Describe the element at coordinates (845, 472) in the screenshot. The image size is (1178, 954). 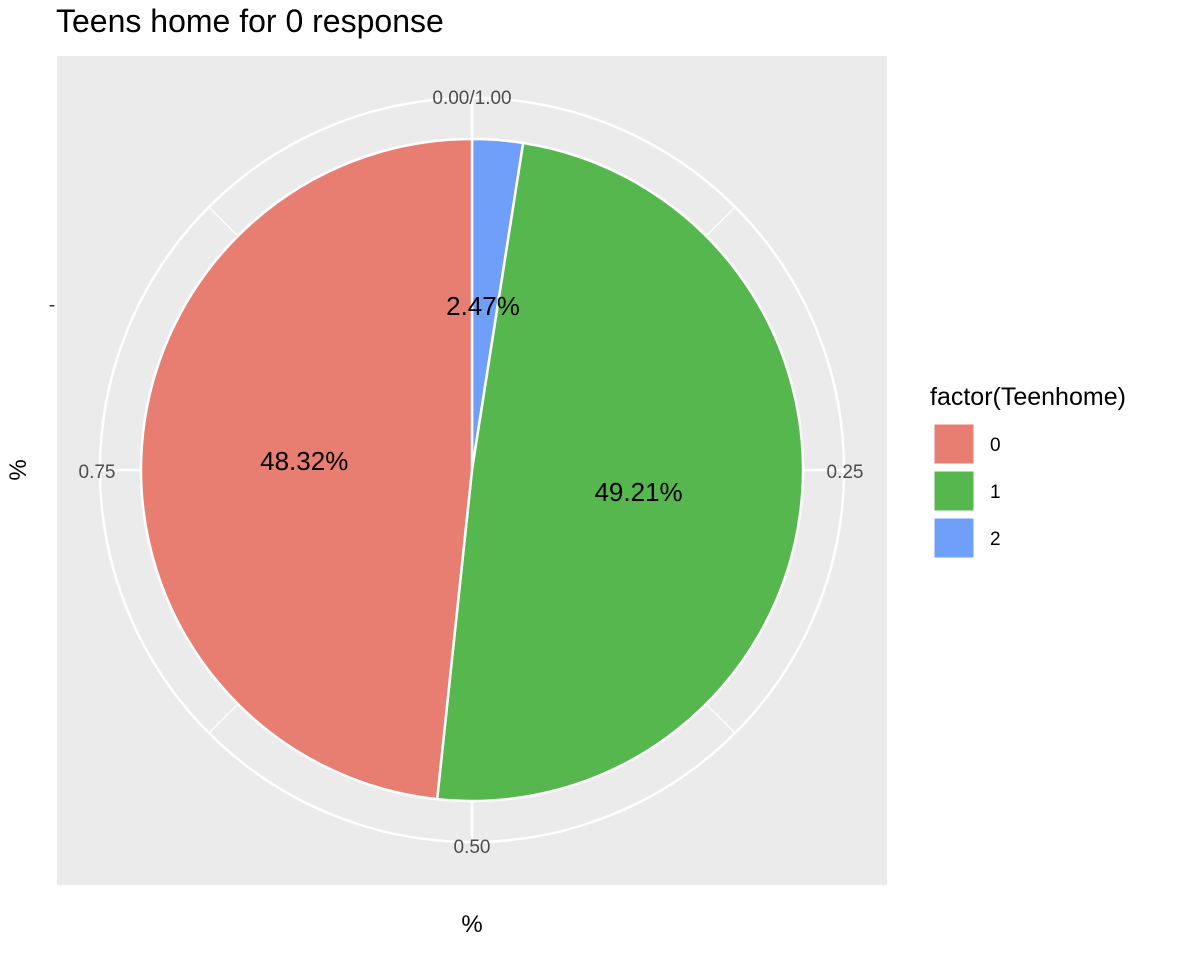
I see `theta-tick-label: 0.25` at that location.